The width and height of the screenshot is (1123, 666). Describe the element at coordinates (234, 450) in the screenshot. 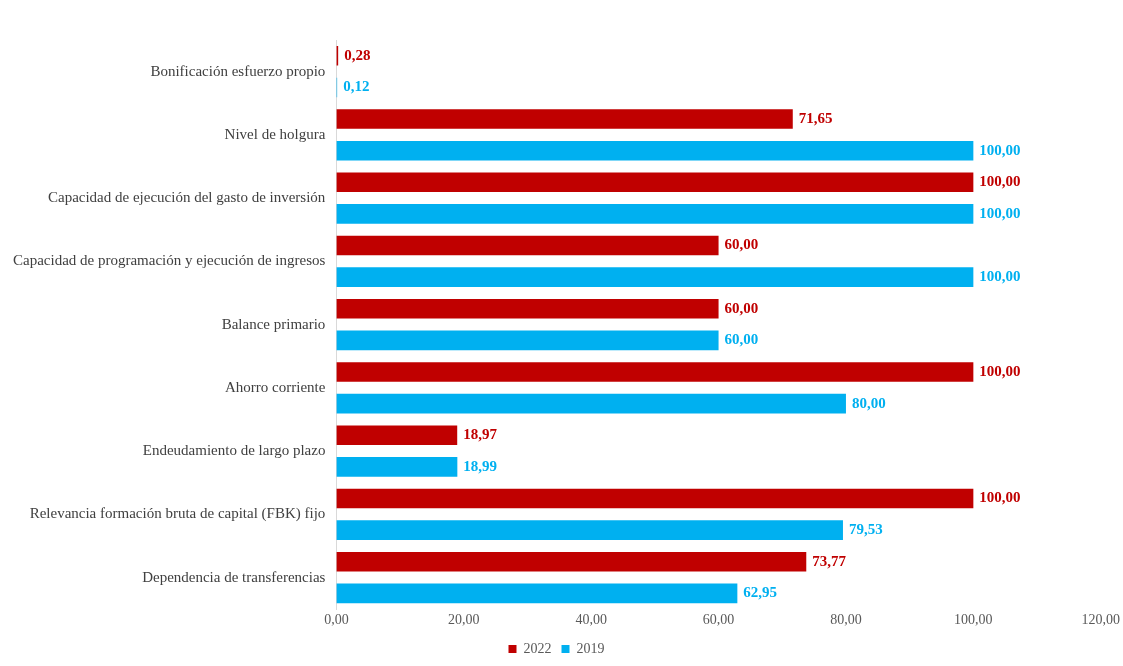

I see `y-tick-label: Endeudamiento de largo plazo` at that location.